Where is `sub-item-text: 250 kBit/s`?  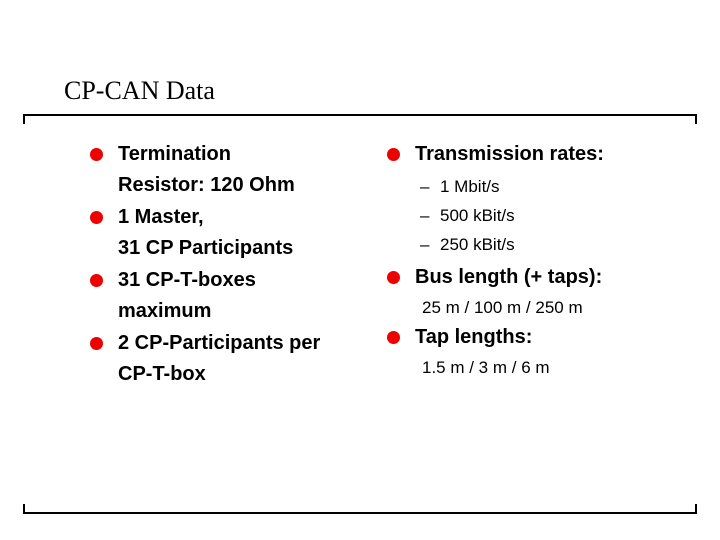 sub-item-text: 250 kBit/s is located at coordinates (477, 244).